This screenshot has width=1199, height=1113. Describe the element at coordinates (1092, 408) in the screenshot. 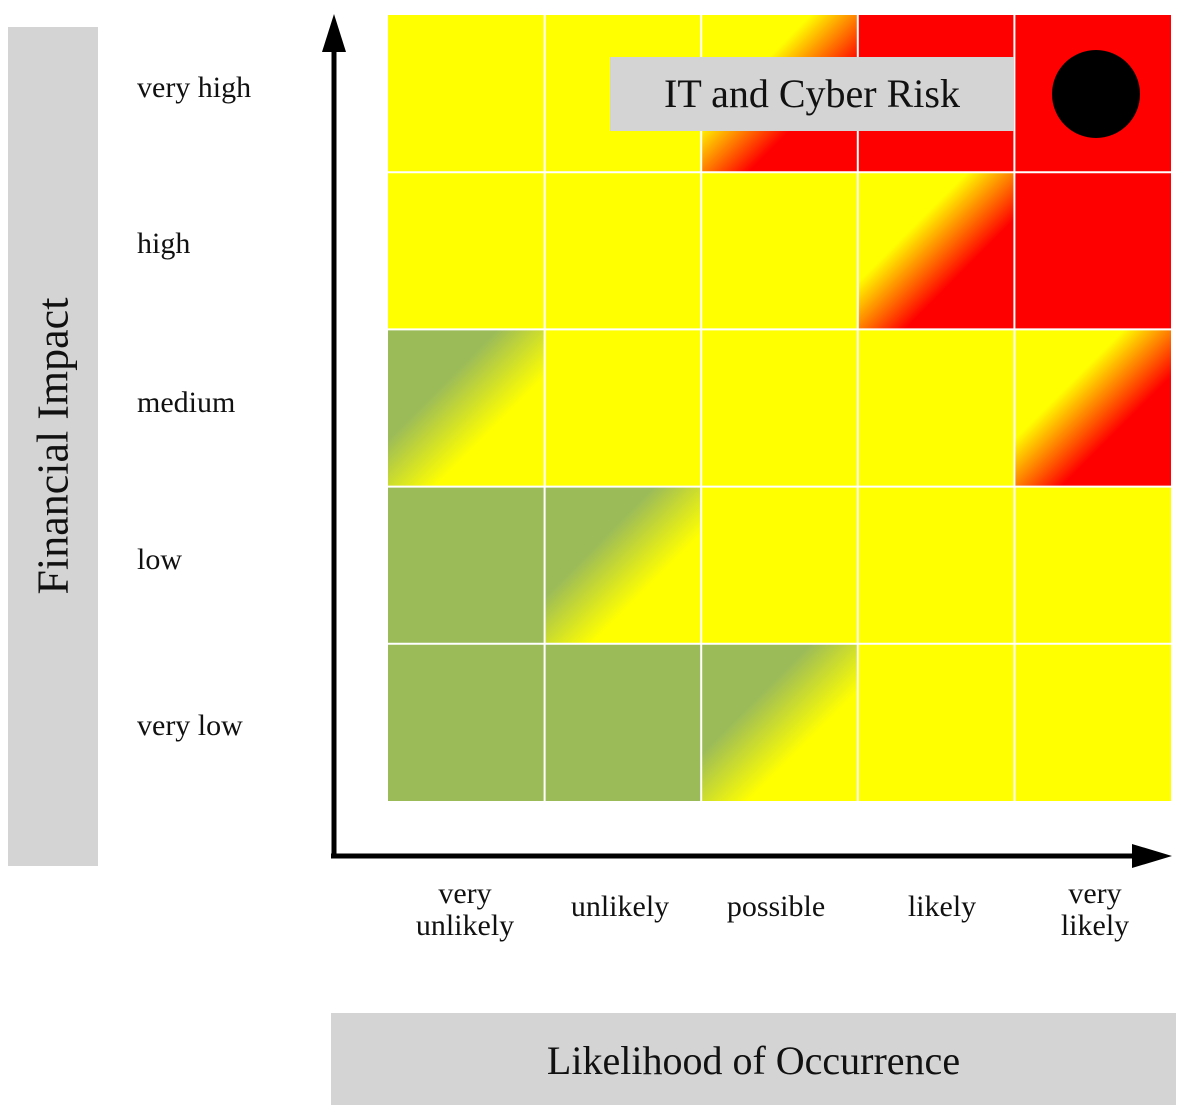

I see `cell-medium-very-likely` at that location.